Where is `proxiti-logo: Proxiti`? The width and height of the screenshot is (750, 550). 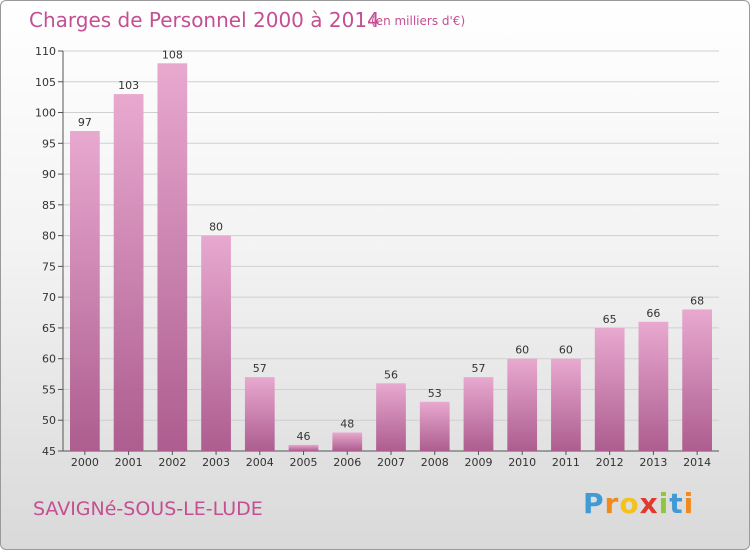
proxiti-logo: Proxiti is located at coordinates (638, 503).